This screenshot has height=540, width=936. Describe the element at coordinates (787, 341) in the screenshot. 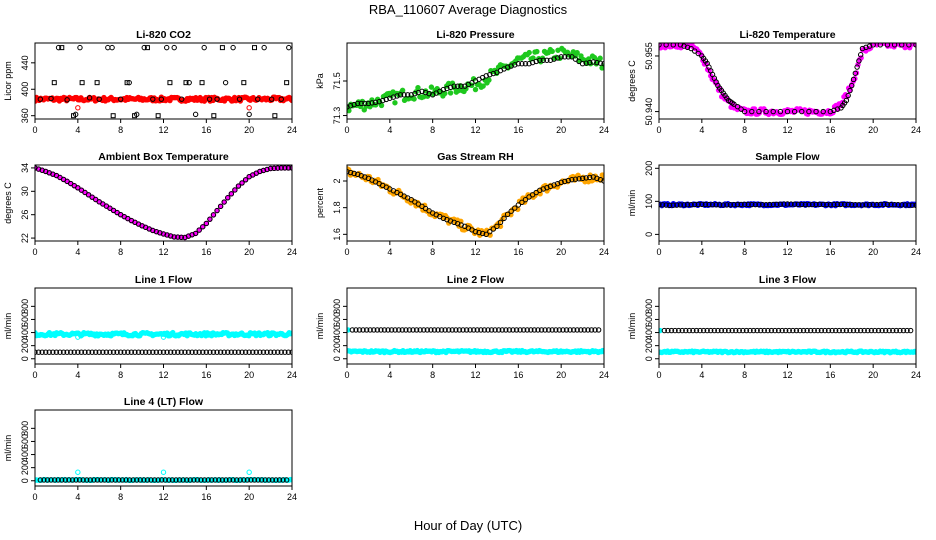

I see `plot-area` at that location.